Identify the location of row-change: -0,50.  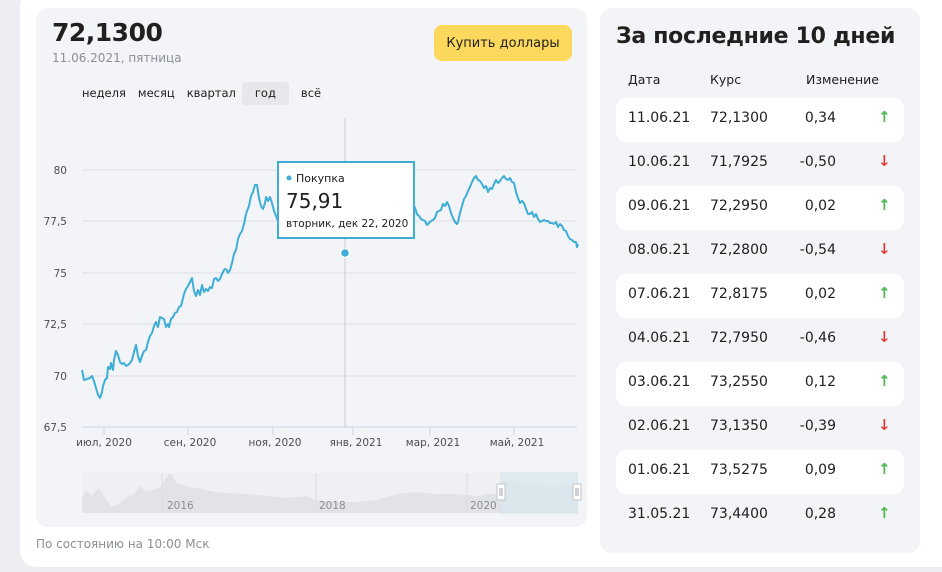
(817, 162).